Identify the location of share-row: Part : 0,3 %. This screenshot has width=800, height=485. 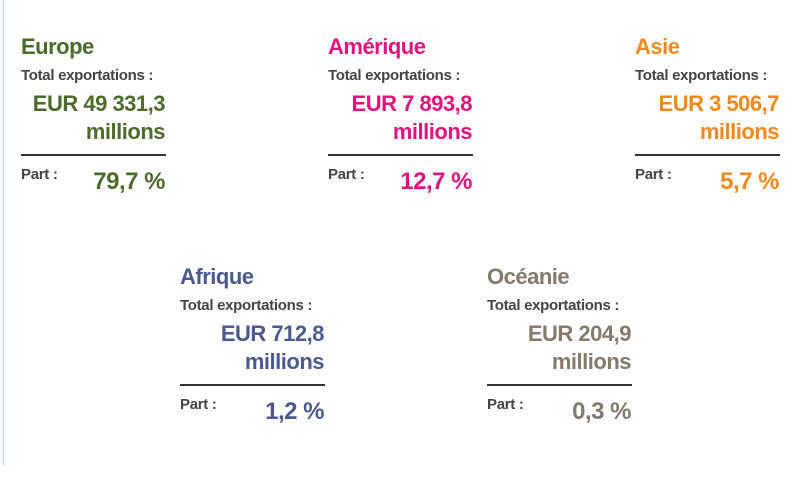
(567, 411).